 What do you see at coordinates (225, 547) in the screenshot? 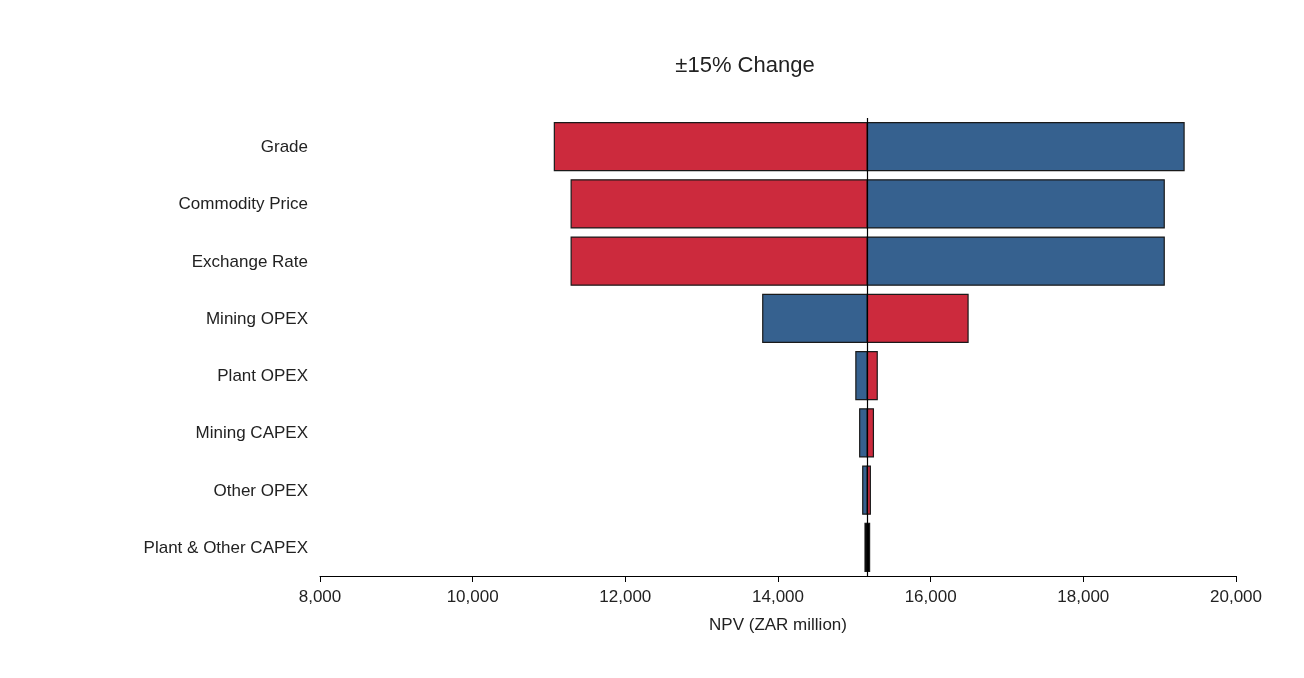
I see `y-tick-label: Plant & Other CAPEX` at bounding box center [225, 547].